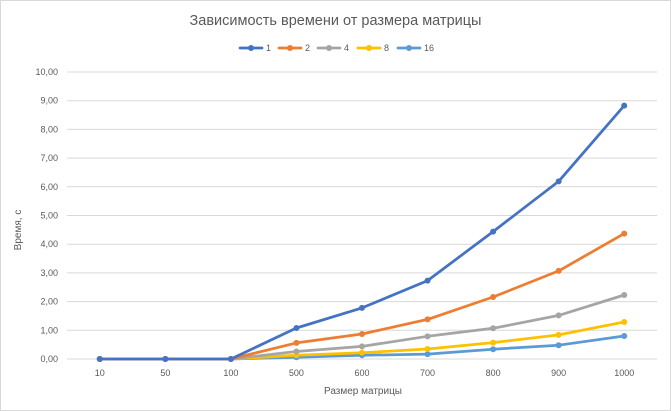 The image size is (671, 411). What do you see at coordinates (49, 244) in the screenshot?
I see `y-tick-label: 4,00` at bounding box center [49, 244].